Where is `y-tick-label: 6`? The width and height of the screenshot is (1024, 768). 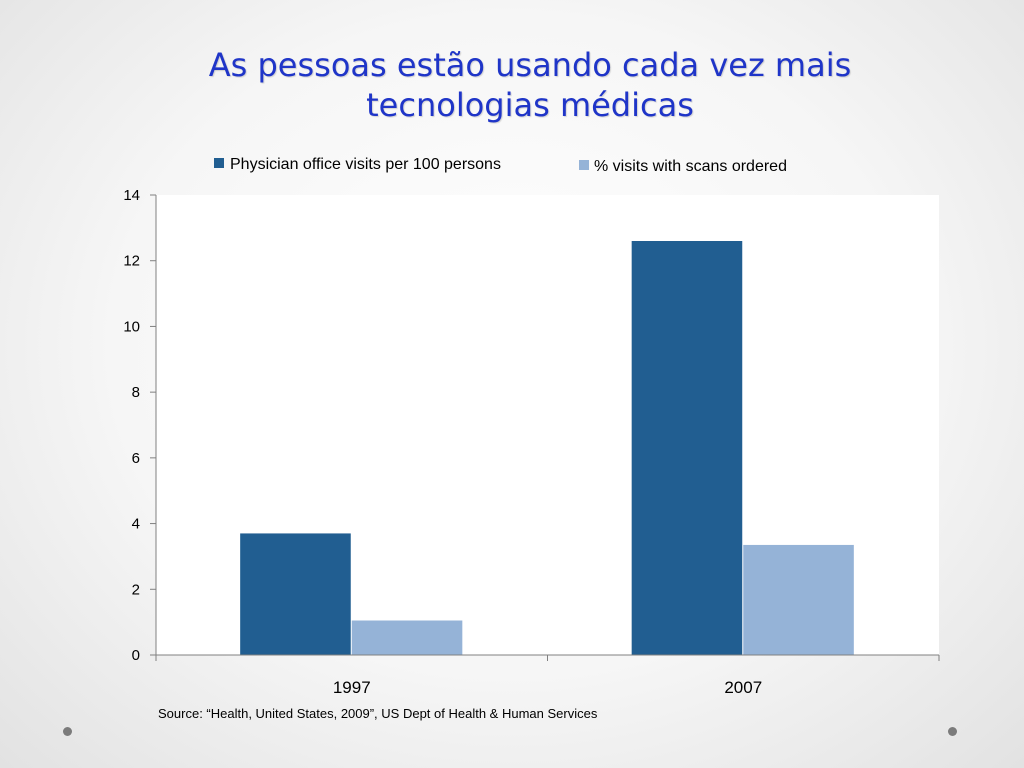
y-tick-label: 6 is located at coordinates (136, 458).